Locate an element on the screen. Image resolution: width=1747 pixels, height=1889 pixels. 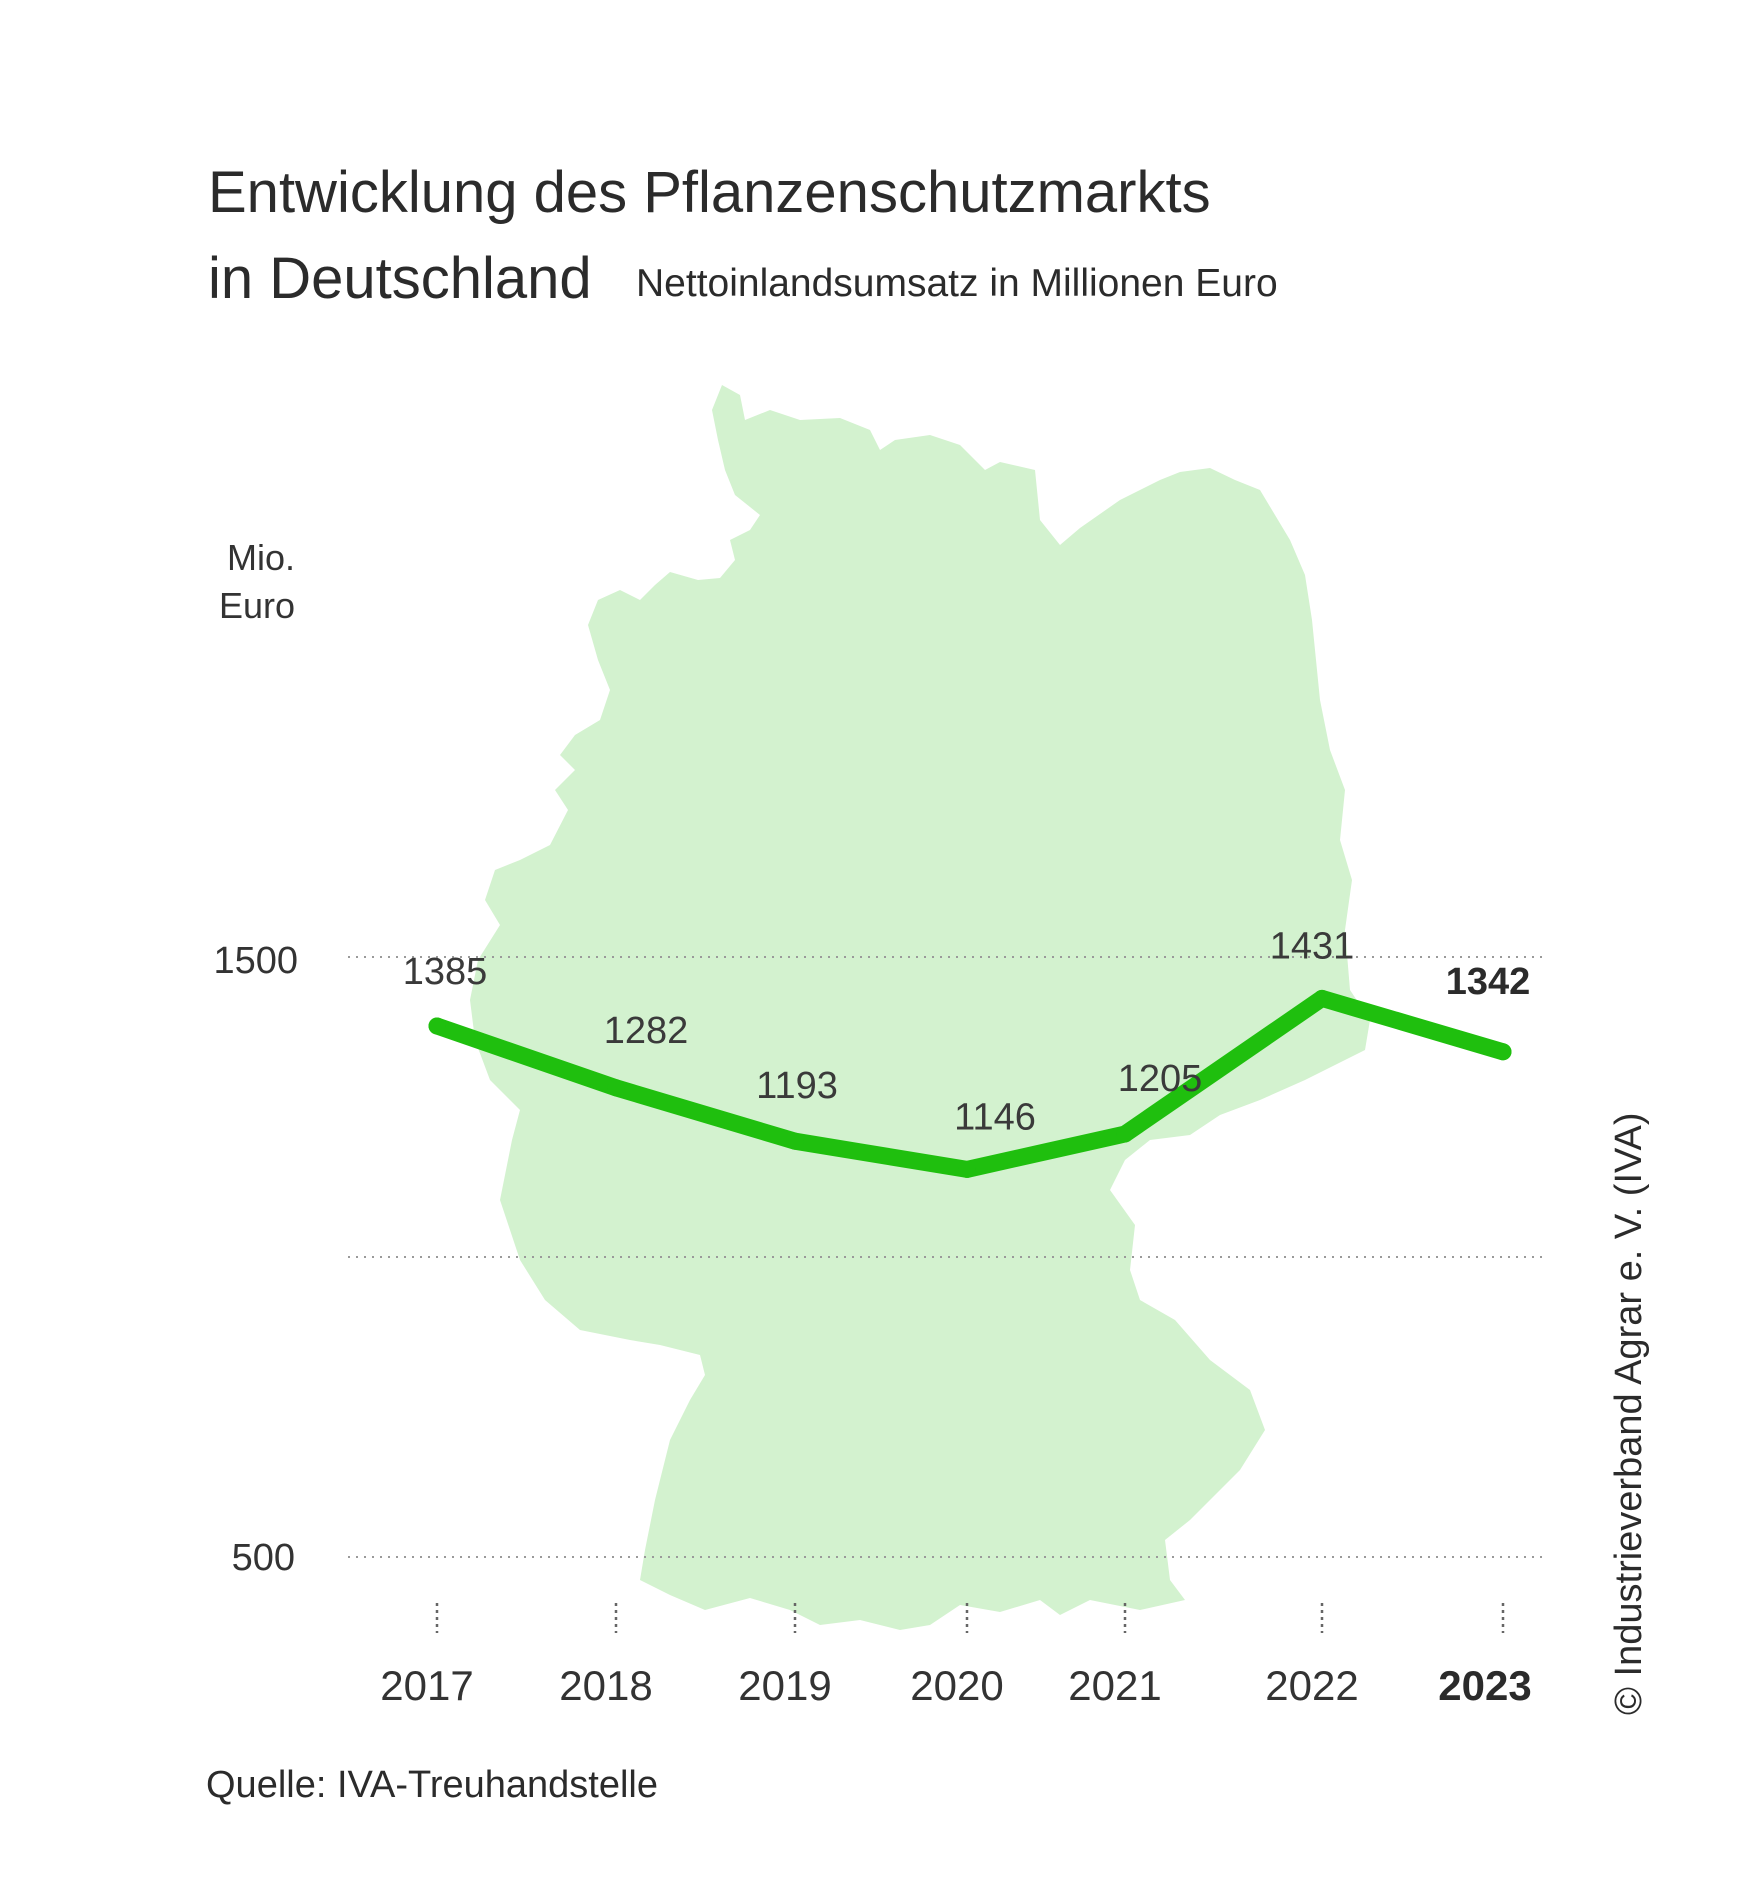
y-tick-label-500: 500 is located at coordinates (263, 1558).